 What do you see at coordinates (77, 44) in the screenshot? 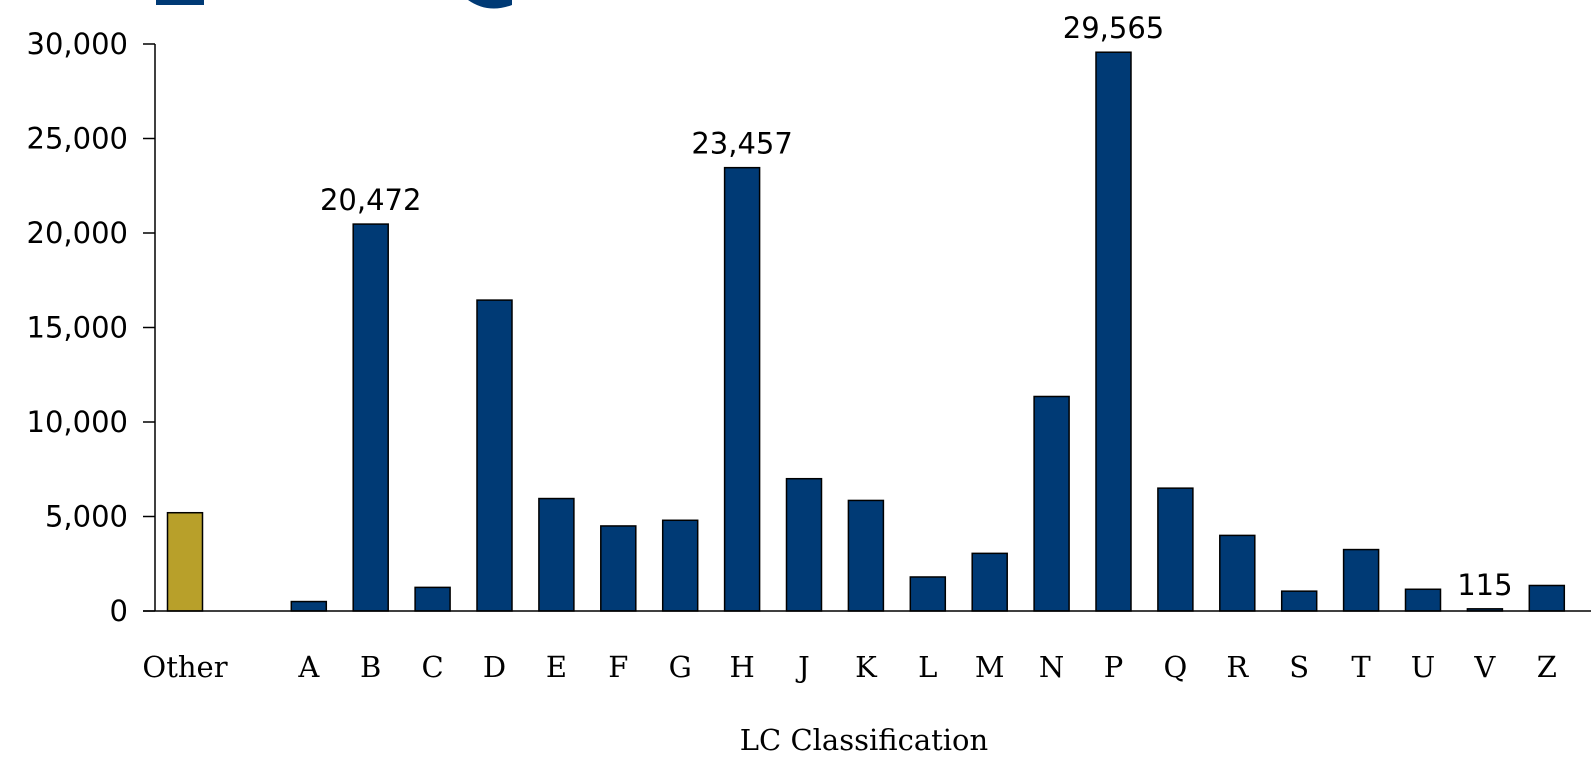
I see `y-tick-label: 30,000` at bounding box center [77, 44].